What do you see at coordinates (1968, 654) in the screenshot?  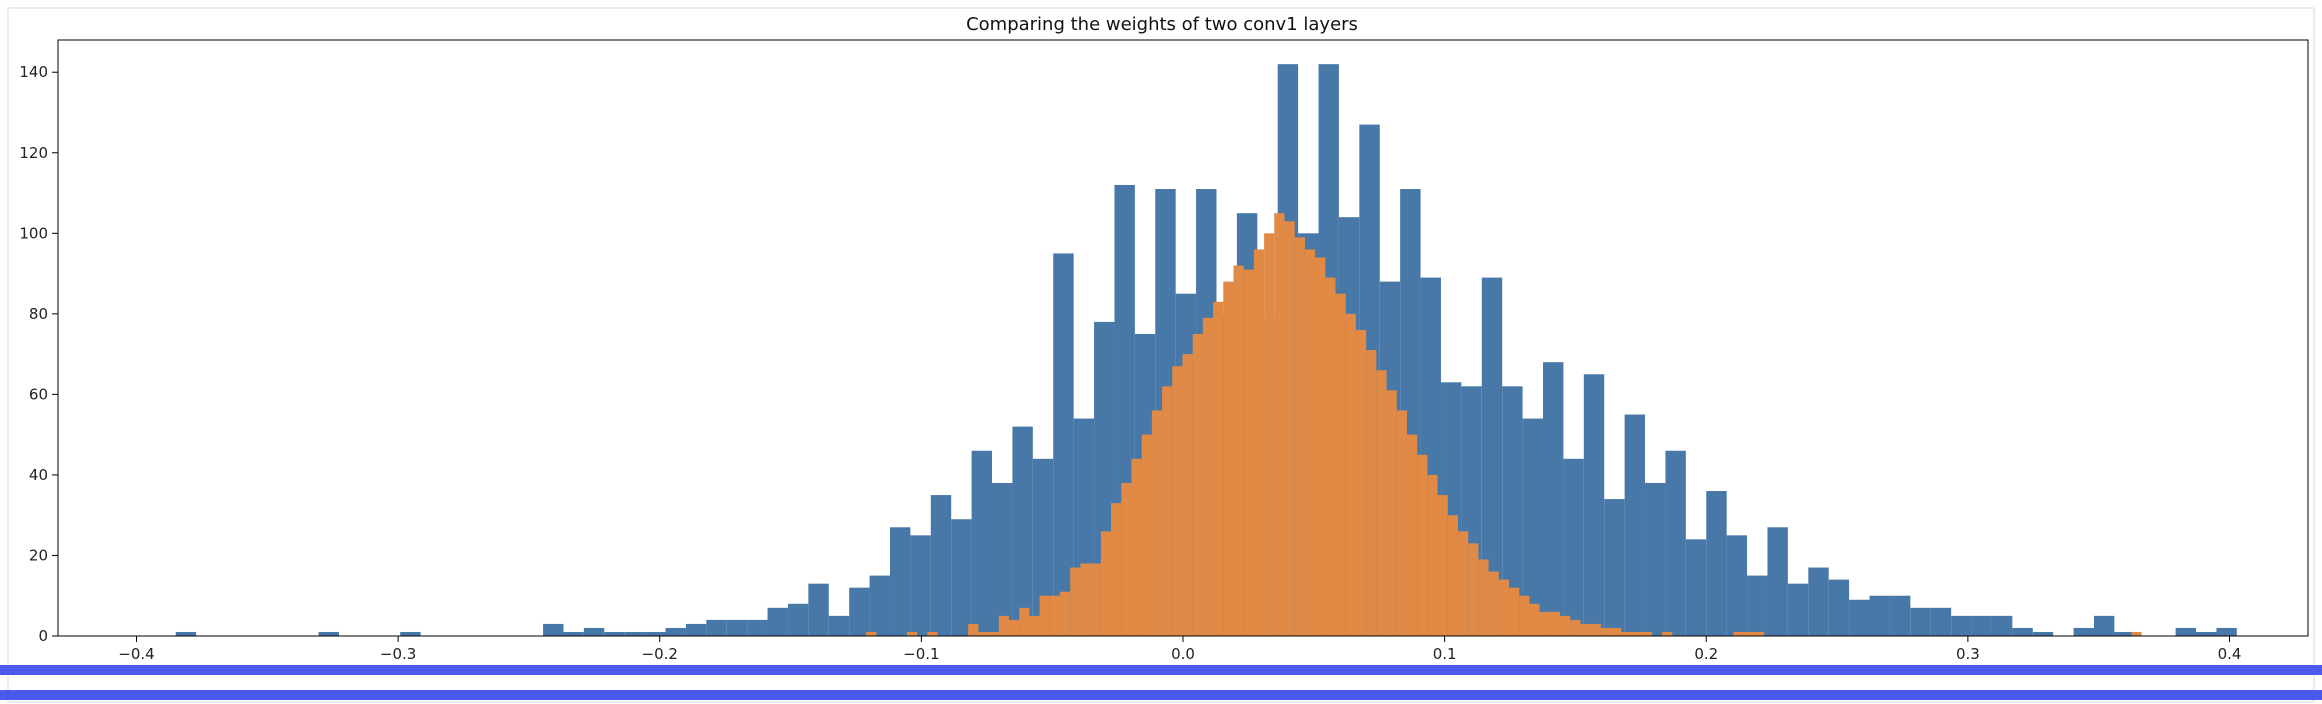 I see `x-tick-label: 0.3` at bounding box center [1968, 654].